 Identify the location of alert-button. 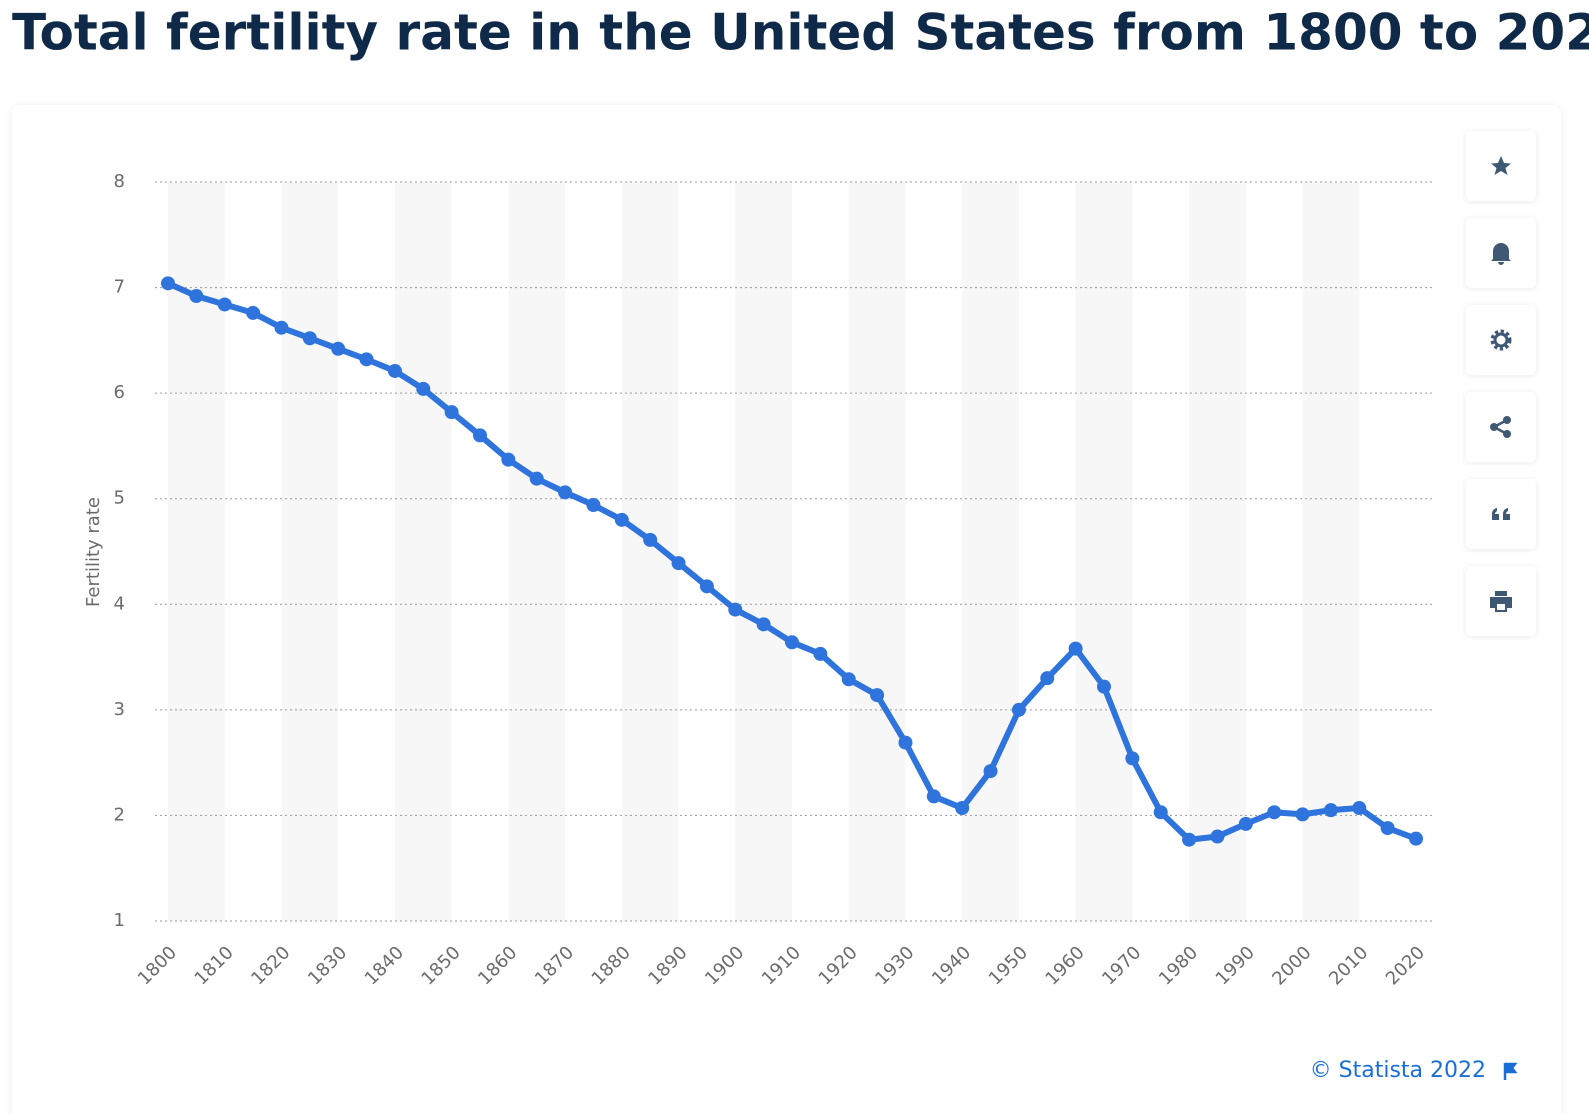
(1501, 253).